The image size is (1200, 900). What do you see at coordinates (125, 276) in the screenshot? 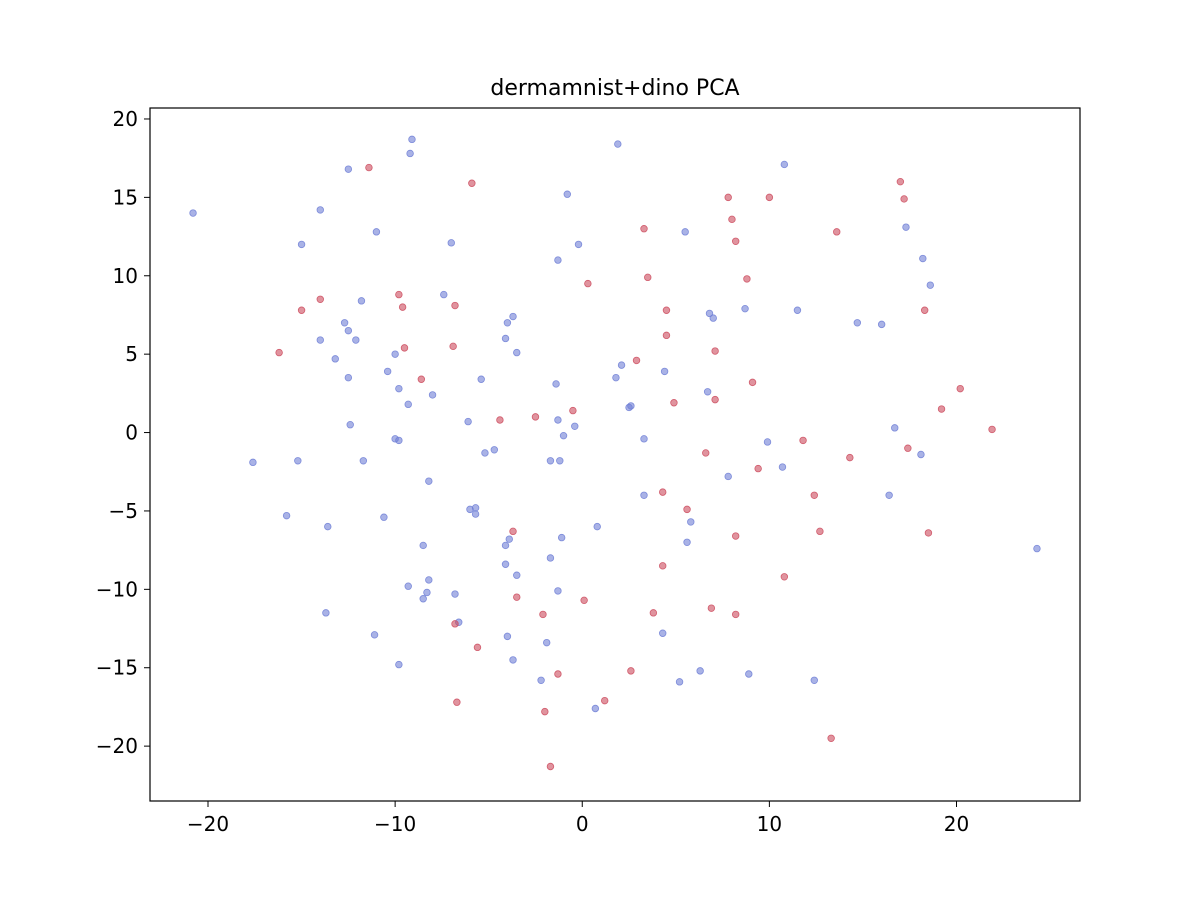
I see `y-tick-label: 10` at bounding box center [125, 276].